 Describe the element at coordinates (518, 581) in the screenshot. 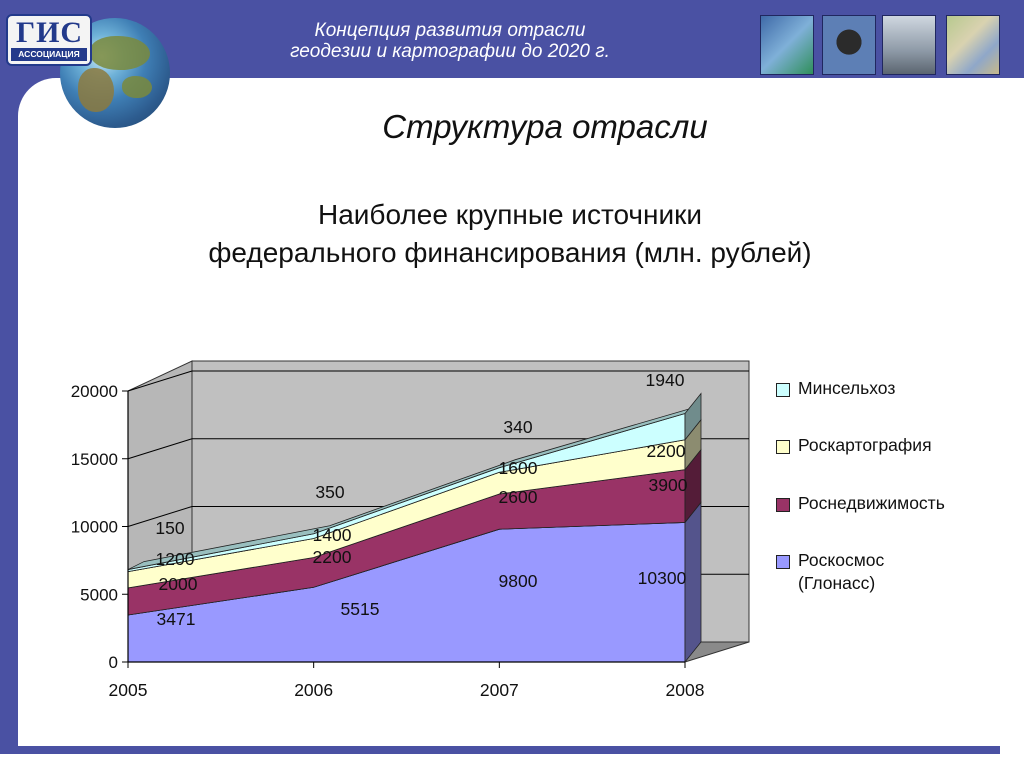

I see `data-label: 9800` at that location.